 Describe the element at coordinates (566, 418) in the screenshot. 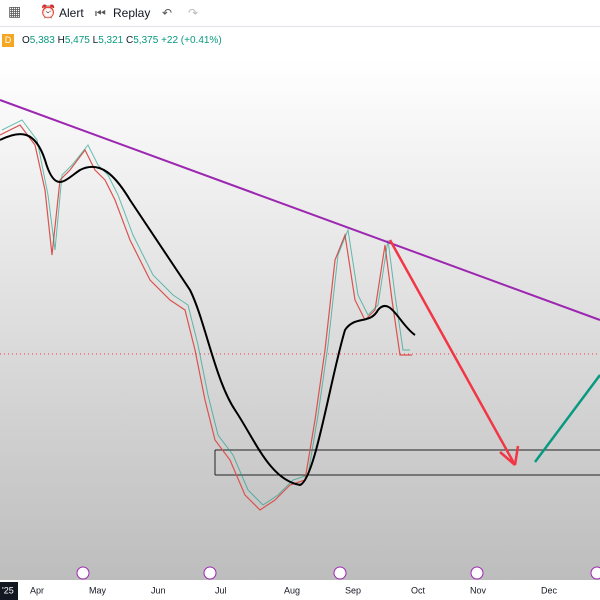

I see `up-line` at that location.